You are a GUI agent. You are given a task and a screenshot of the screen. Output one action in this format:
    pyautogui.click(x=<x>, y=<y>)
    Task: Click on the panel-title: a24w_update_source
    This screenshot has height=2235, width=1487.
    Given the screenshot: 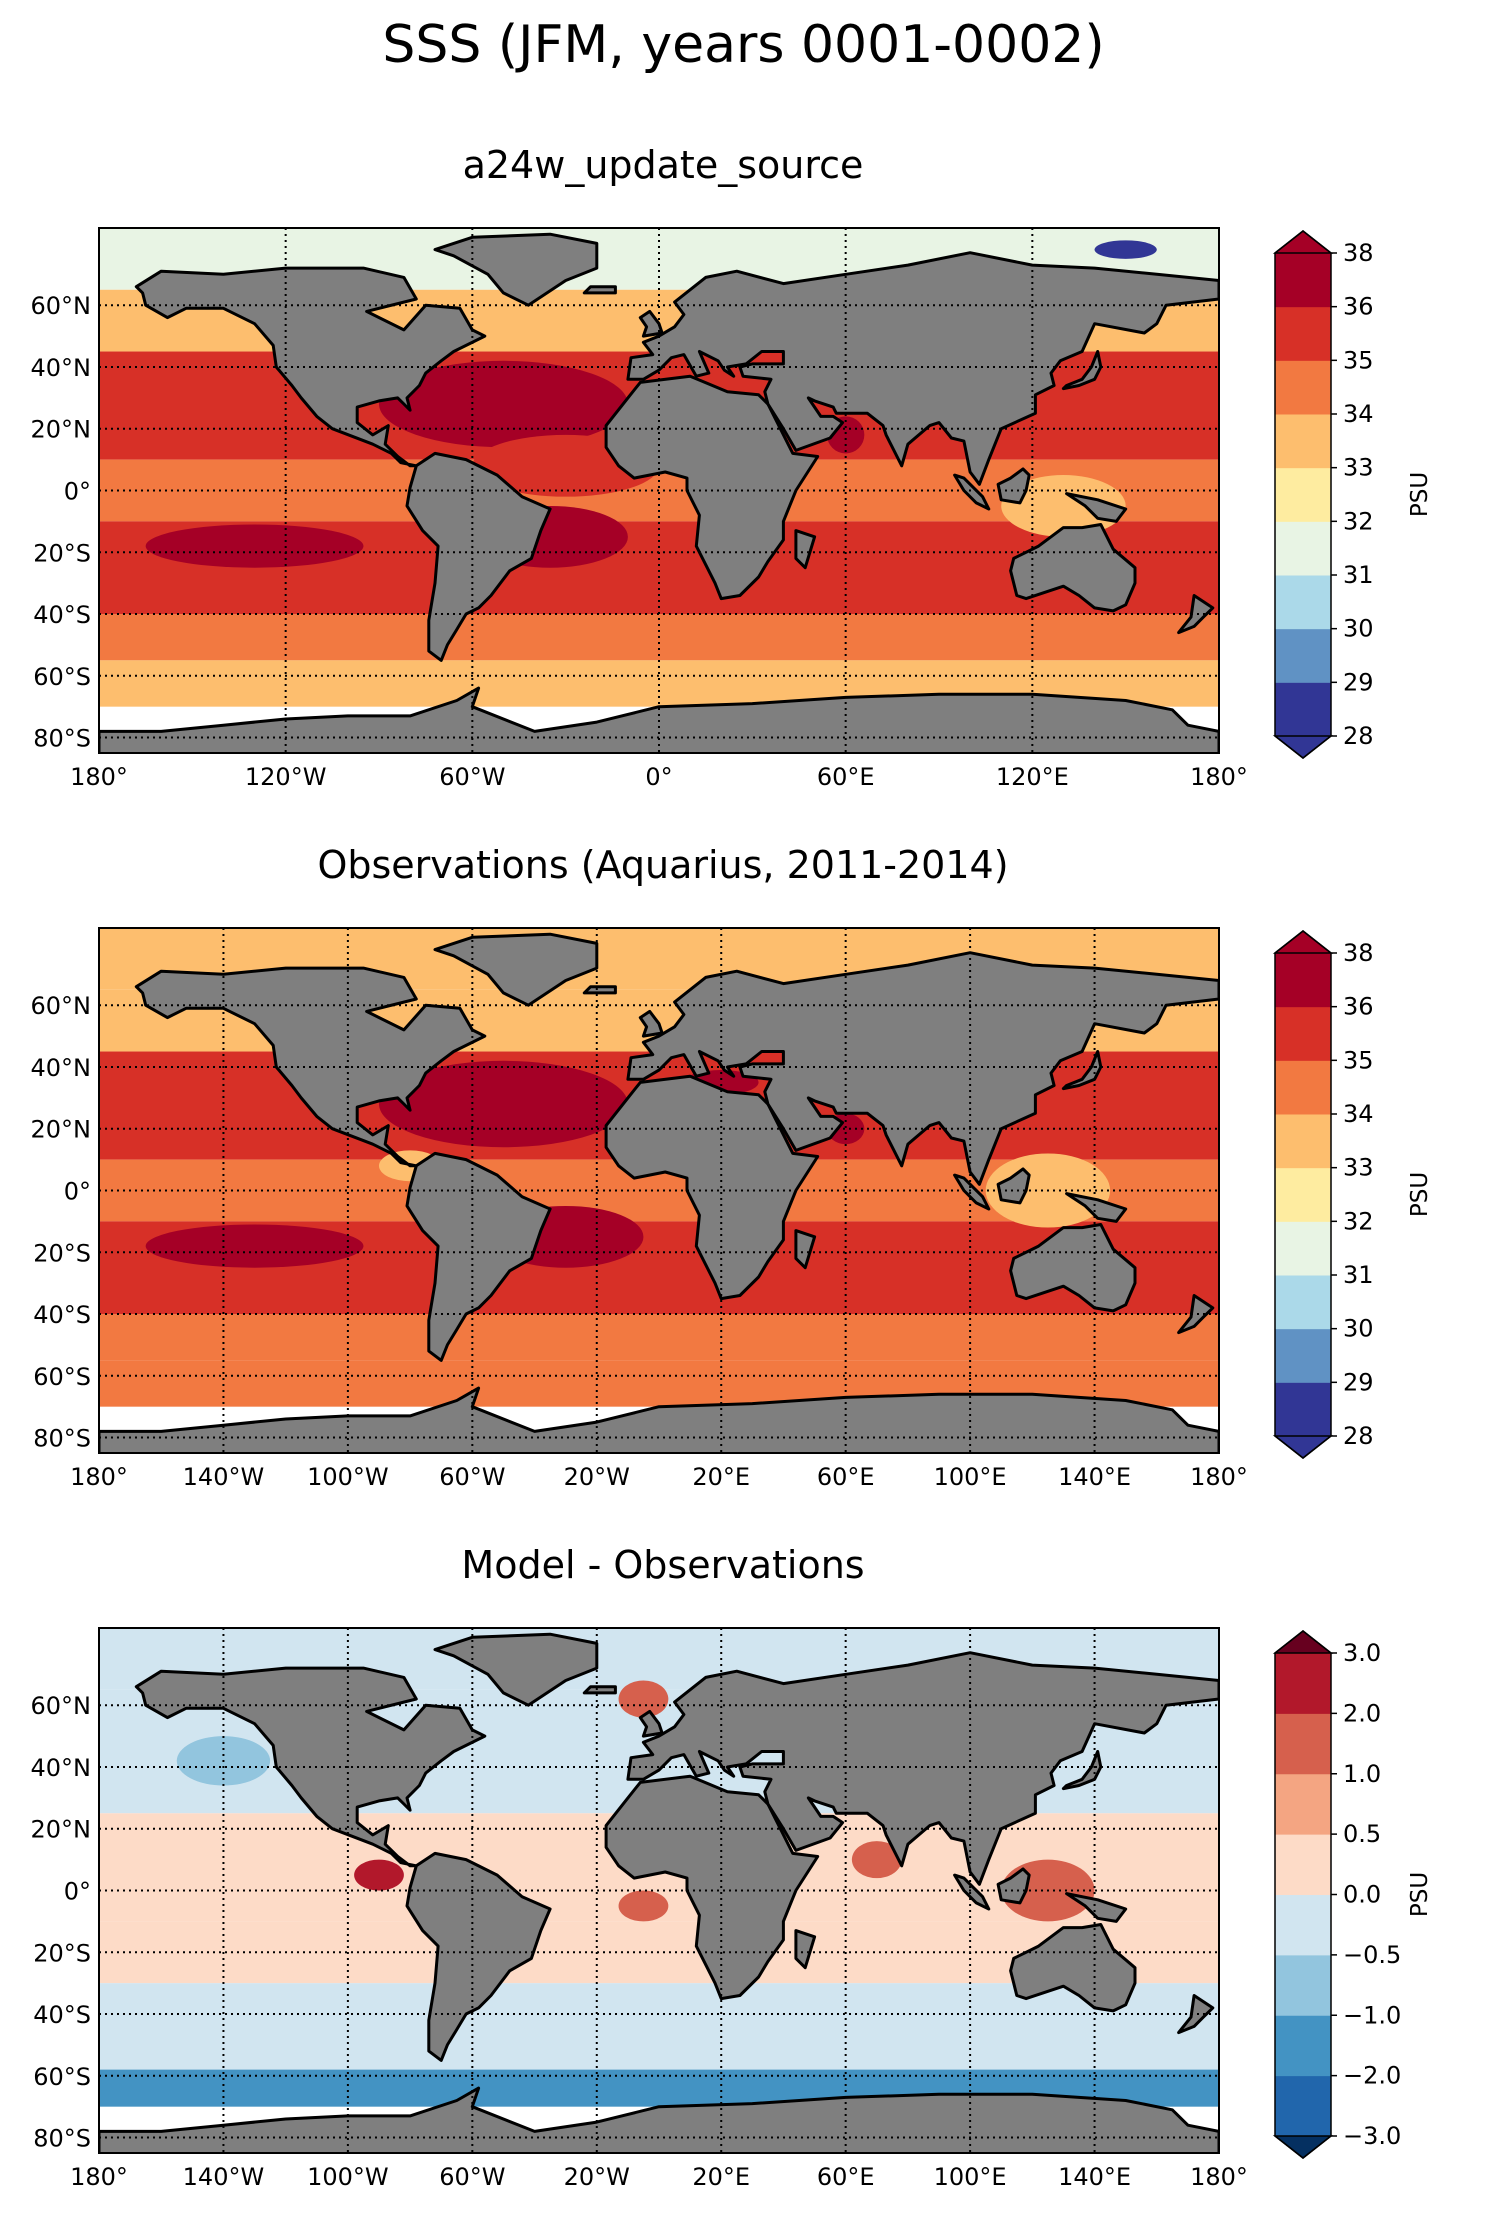 What is the action you would take?
    pyautogui.click(x=663, y=165)
    